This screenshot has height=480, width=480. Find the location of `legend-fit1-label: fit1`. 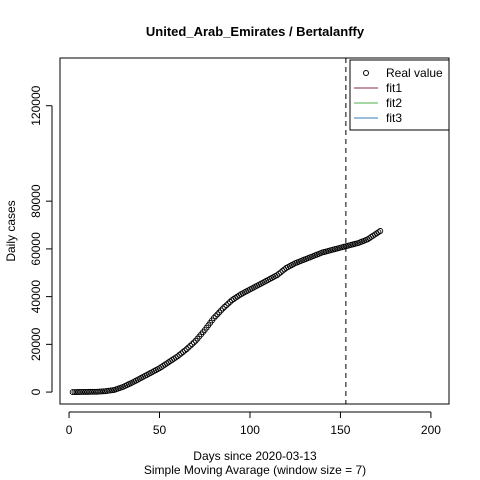

legend-fit1-label: fit1 is located at coordinates (394, 88).